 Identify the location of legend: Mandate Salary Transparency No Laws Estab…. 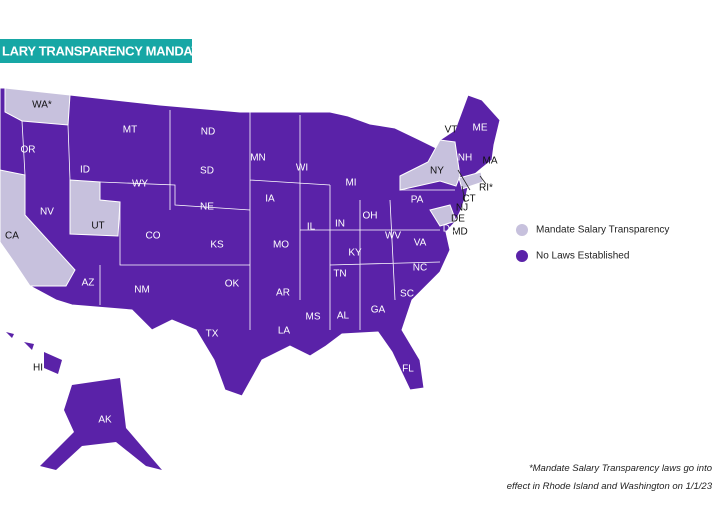
(592, 243).